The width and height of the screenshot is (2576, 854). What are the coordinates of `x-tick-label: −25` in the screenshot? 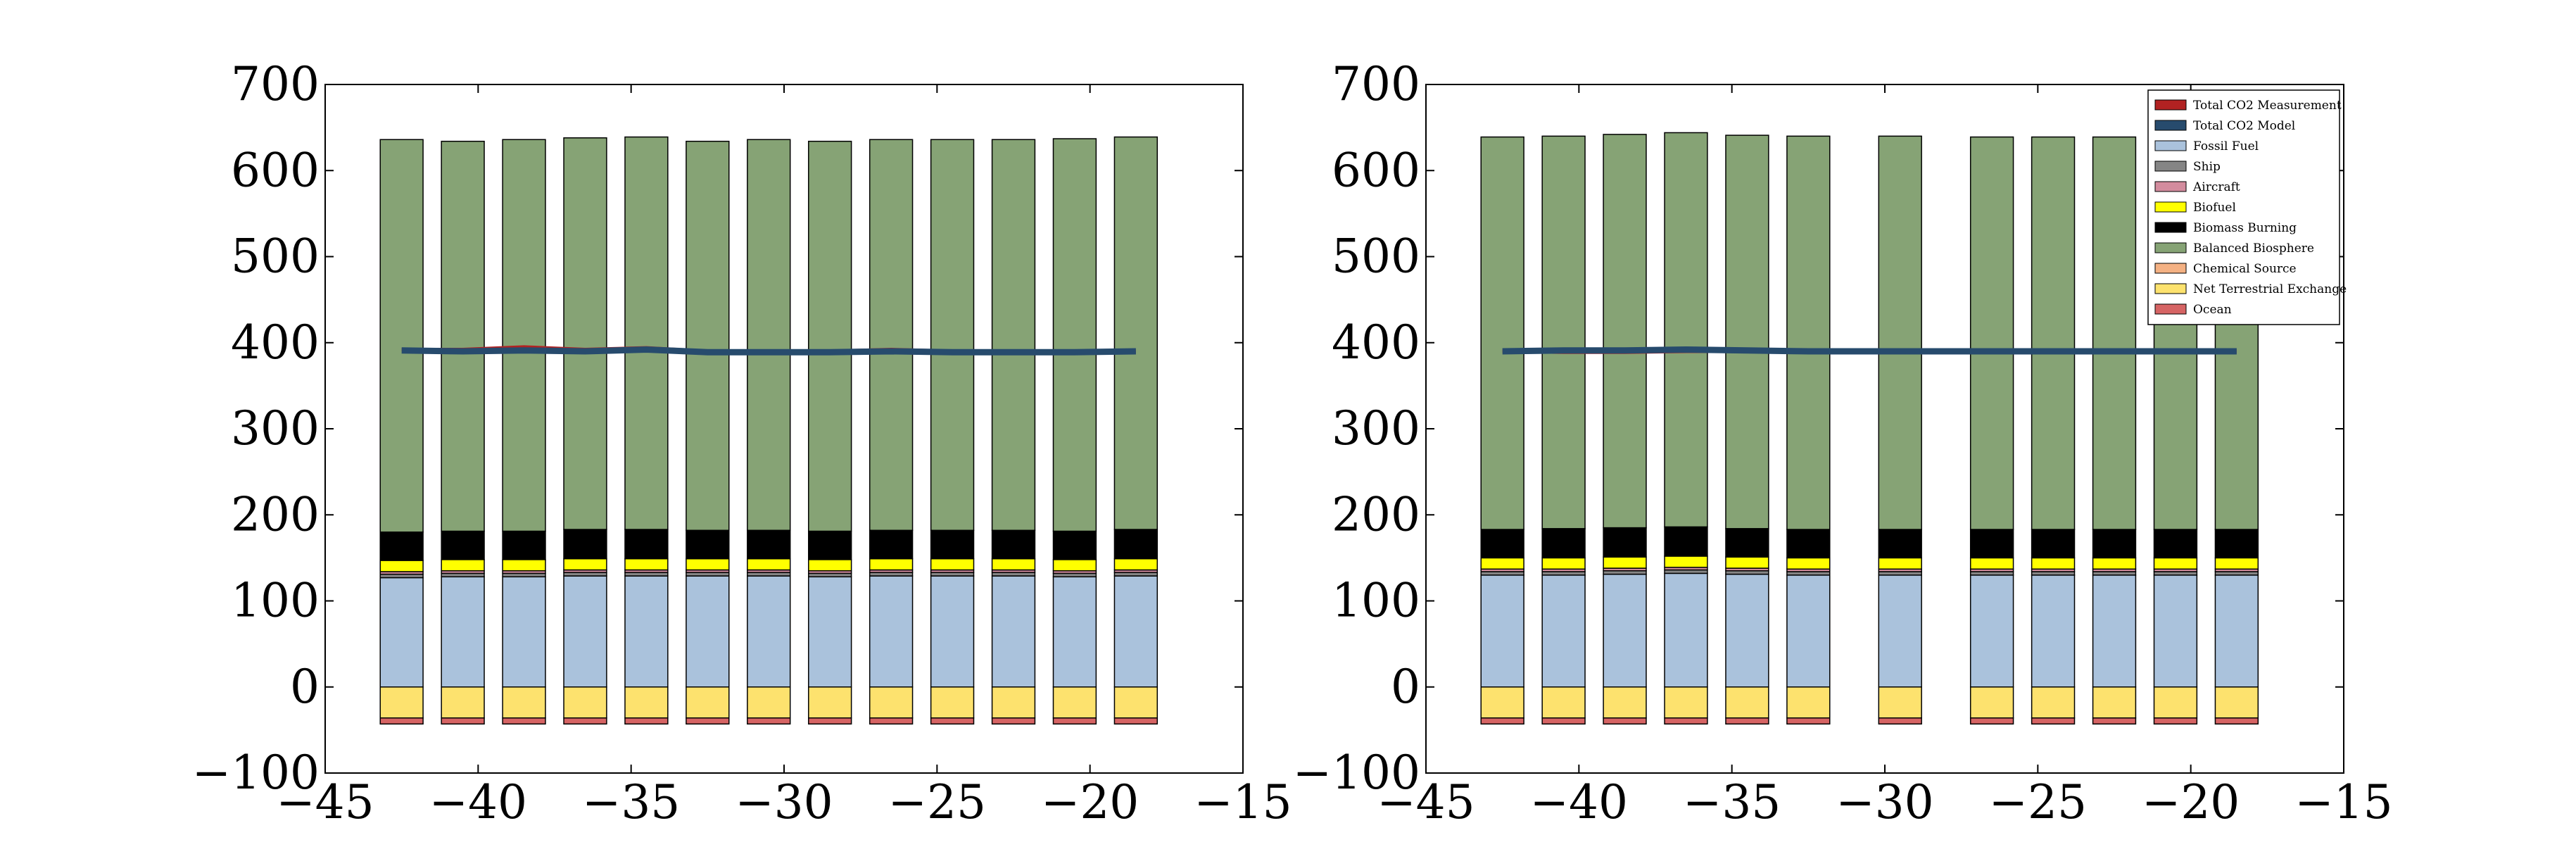 It's located at (937, 802).